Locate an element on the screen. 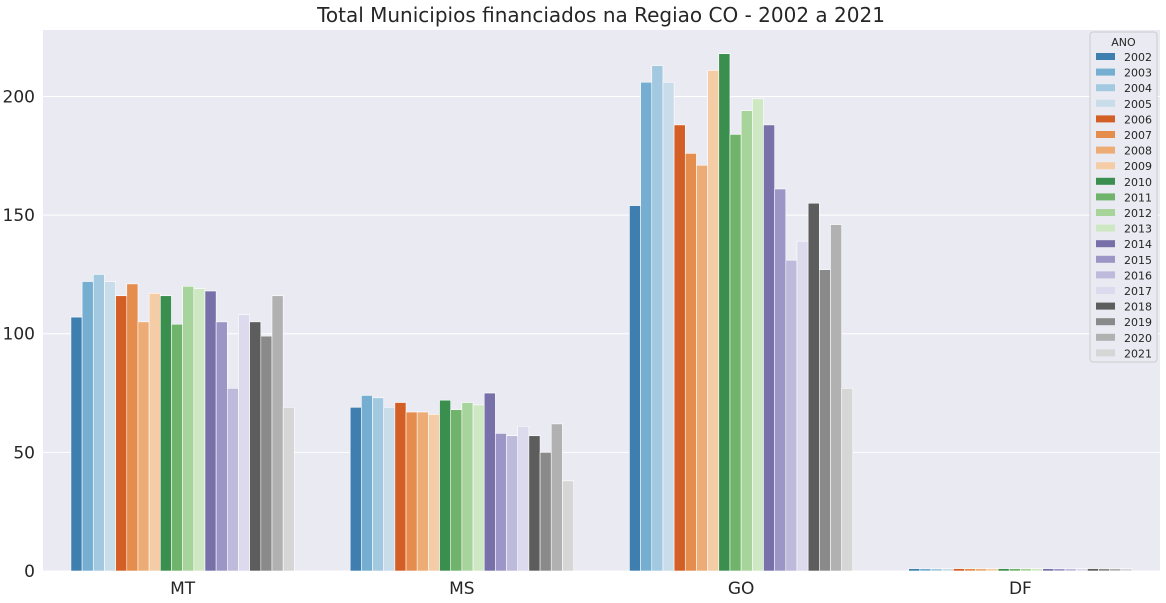 The height and width of the screenshot is (603, 1166). bar-MT-2012 is located at coordinates (188, 428).